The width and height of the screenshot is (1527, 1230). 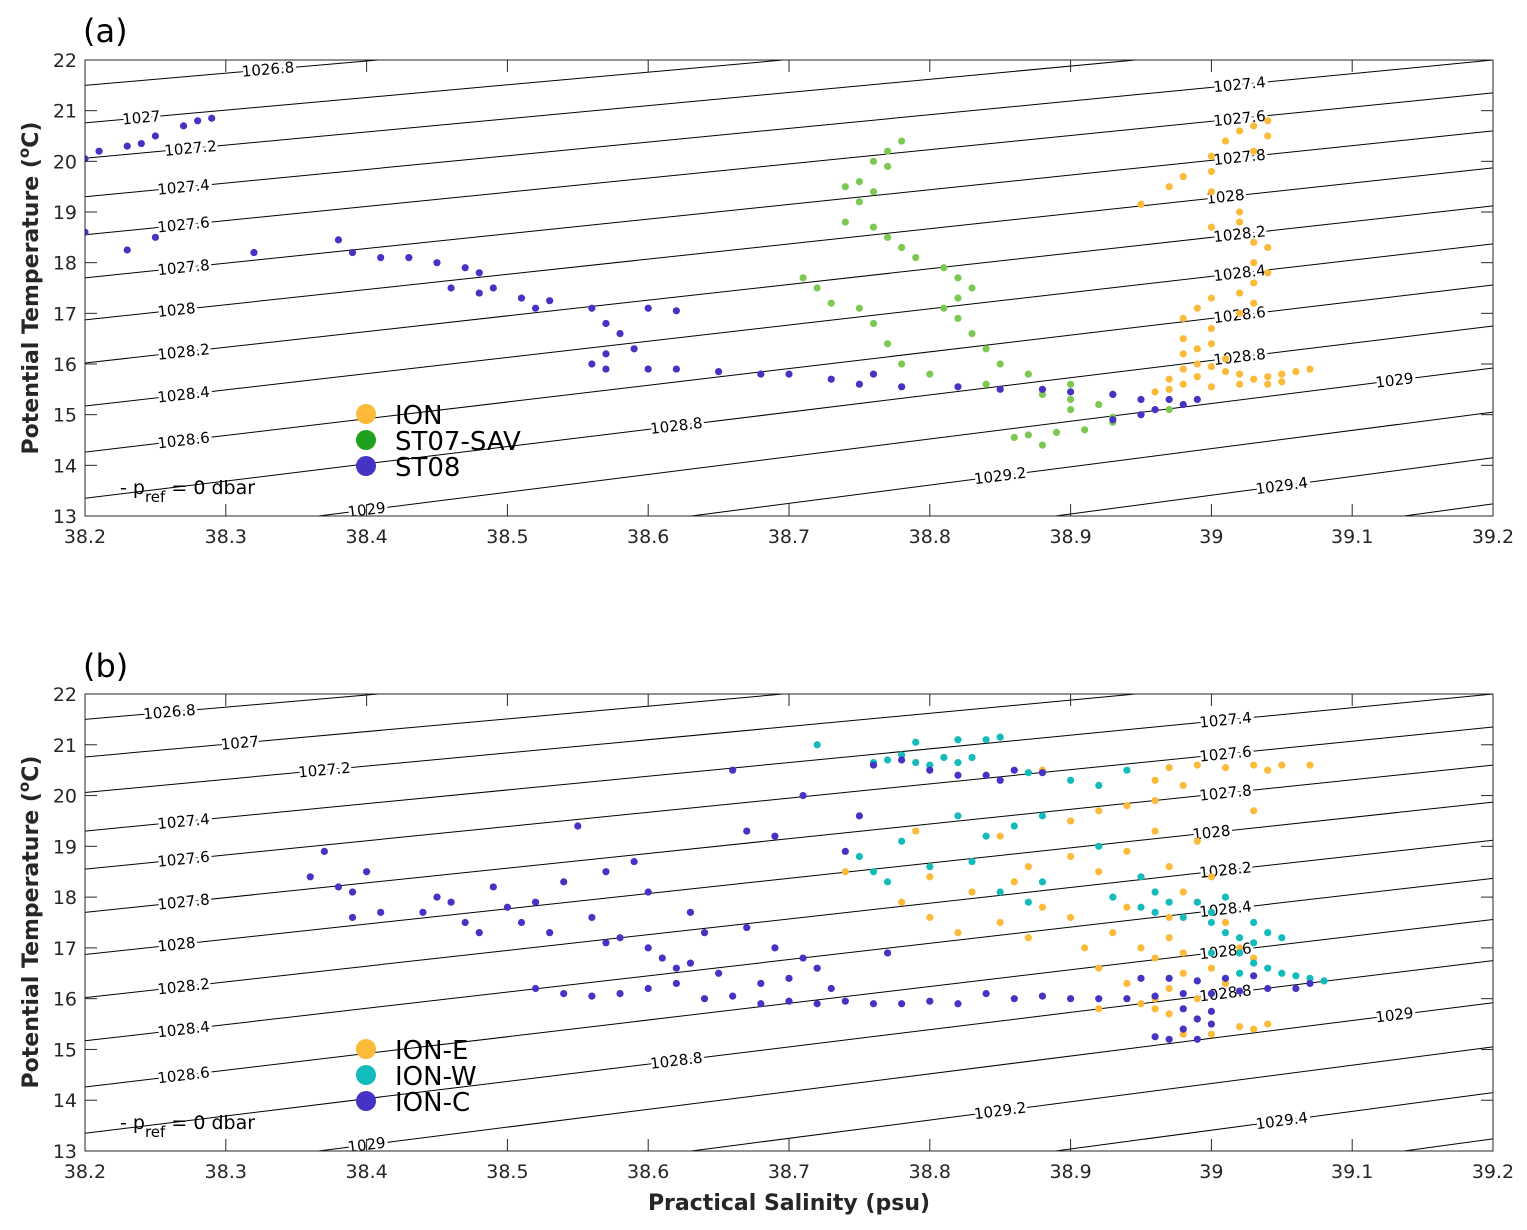 I want to click on x-tick-label: 39.2, so click(x=1493, y=1172).